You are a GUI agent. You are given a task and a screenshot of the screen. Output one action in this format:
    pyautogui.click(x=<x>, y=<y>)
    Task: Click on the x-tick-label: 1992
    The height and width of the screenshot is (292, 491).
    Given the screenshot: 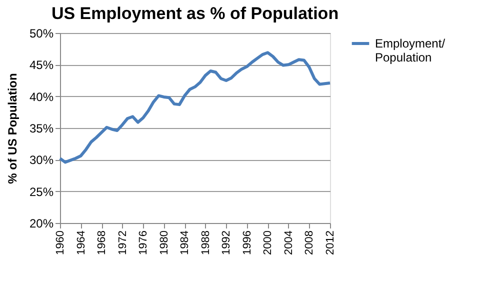 What is the action you would take?
    pyautogui.click(x=226, y=242)
    